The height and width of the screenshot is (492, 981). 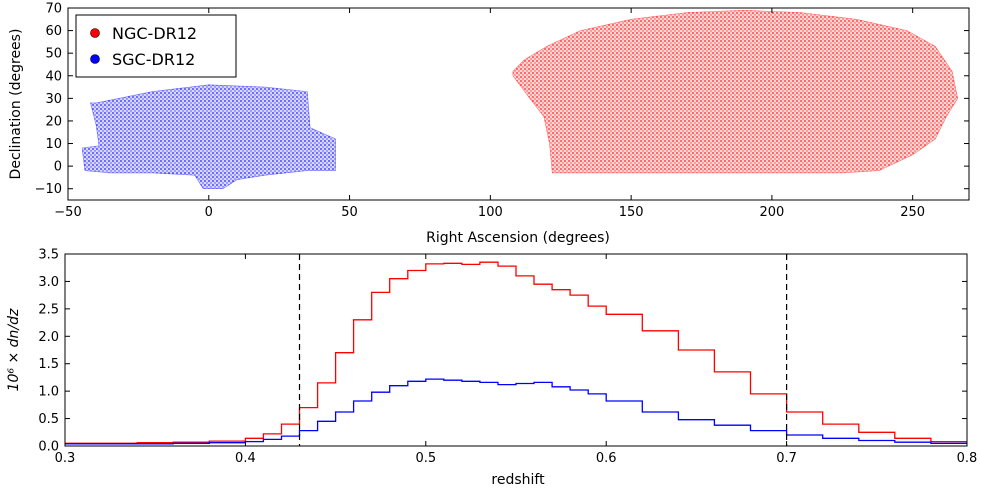 What do you see at coordinates (67, 212) in the screenshot?
I see `sky-map-x-tick-label: −50` at bounding box center [67, 212].